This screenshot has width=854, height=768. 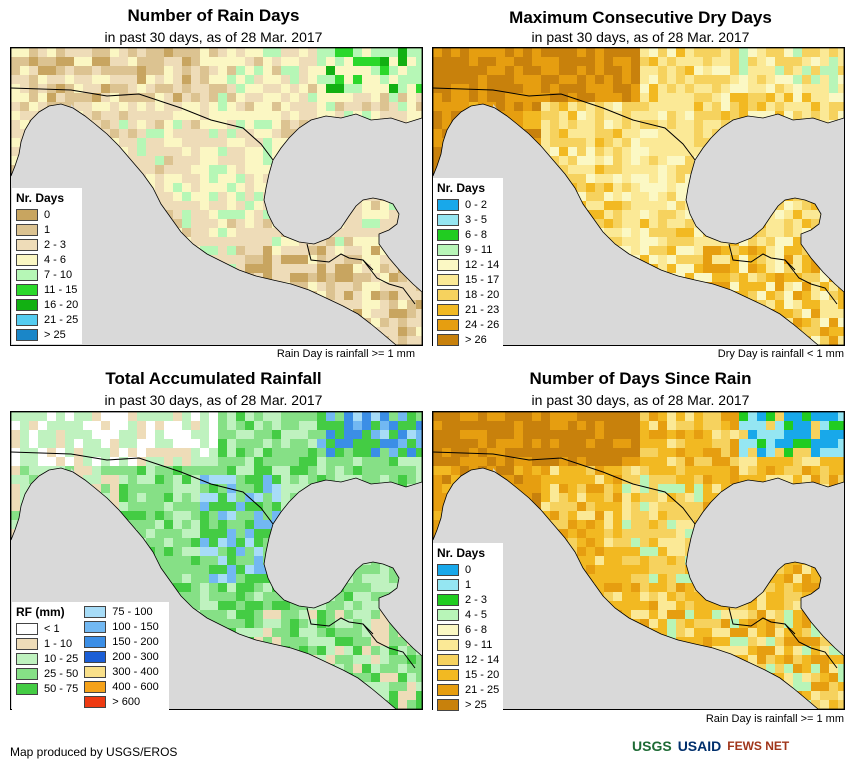 I want to click on legend-label: 2 - 3, so click(x=55, y=244).